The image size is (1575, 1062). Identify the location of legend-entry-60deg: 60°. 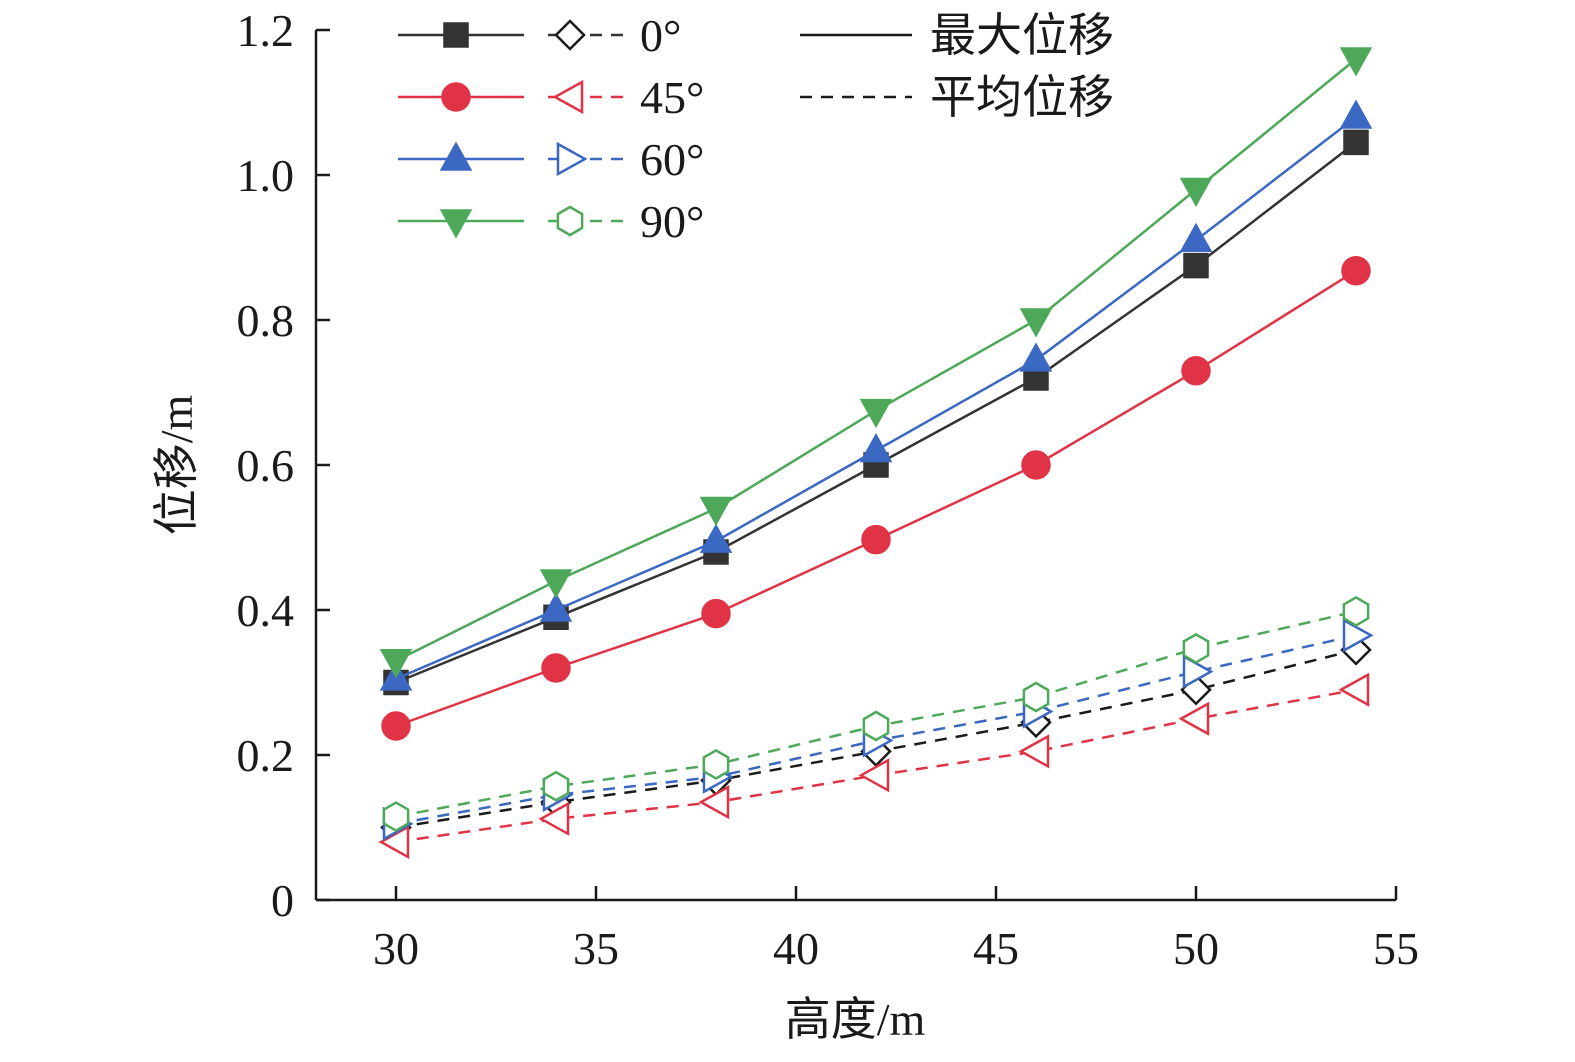
(551, 159).